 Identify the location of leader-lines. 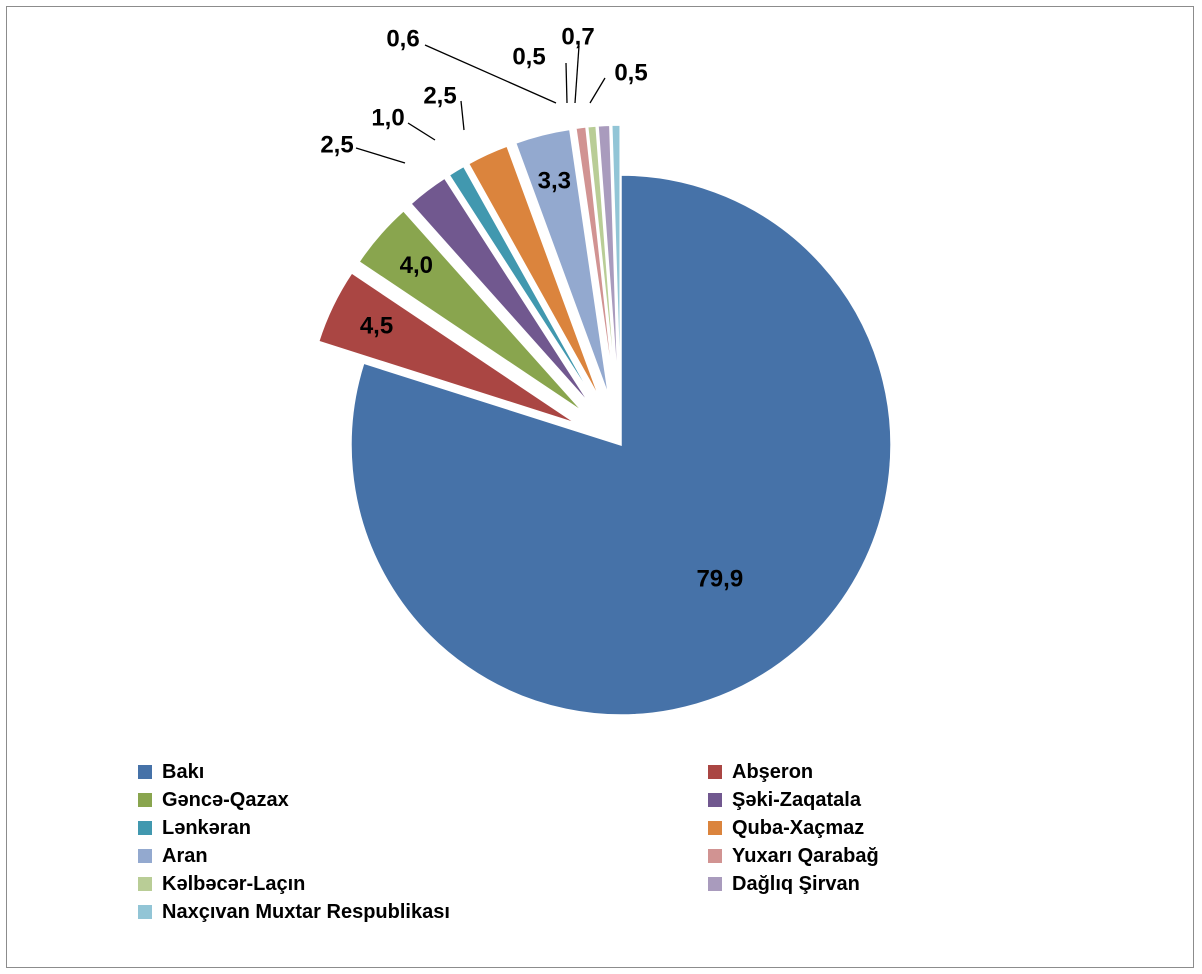
(480, 104).